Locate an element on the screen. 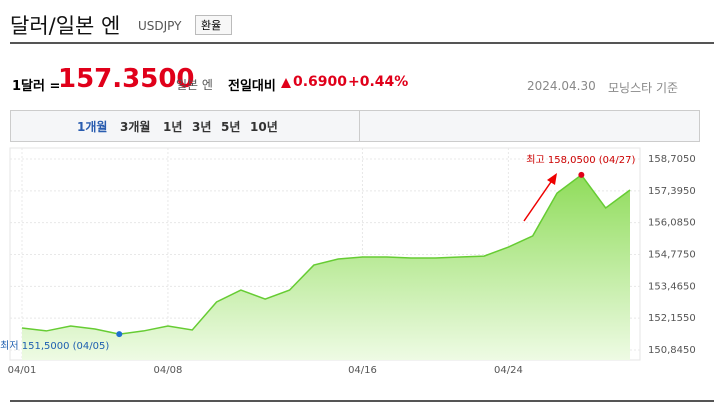 This screenshot has width=714, height=408. tab-sep is located at coordinates (359, 126).